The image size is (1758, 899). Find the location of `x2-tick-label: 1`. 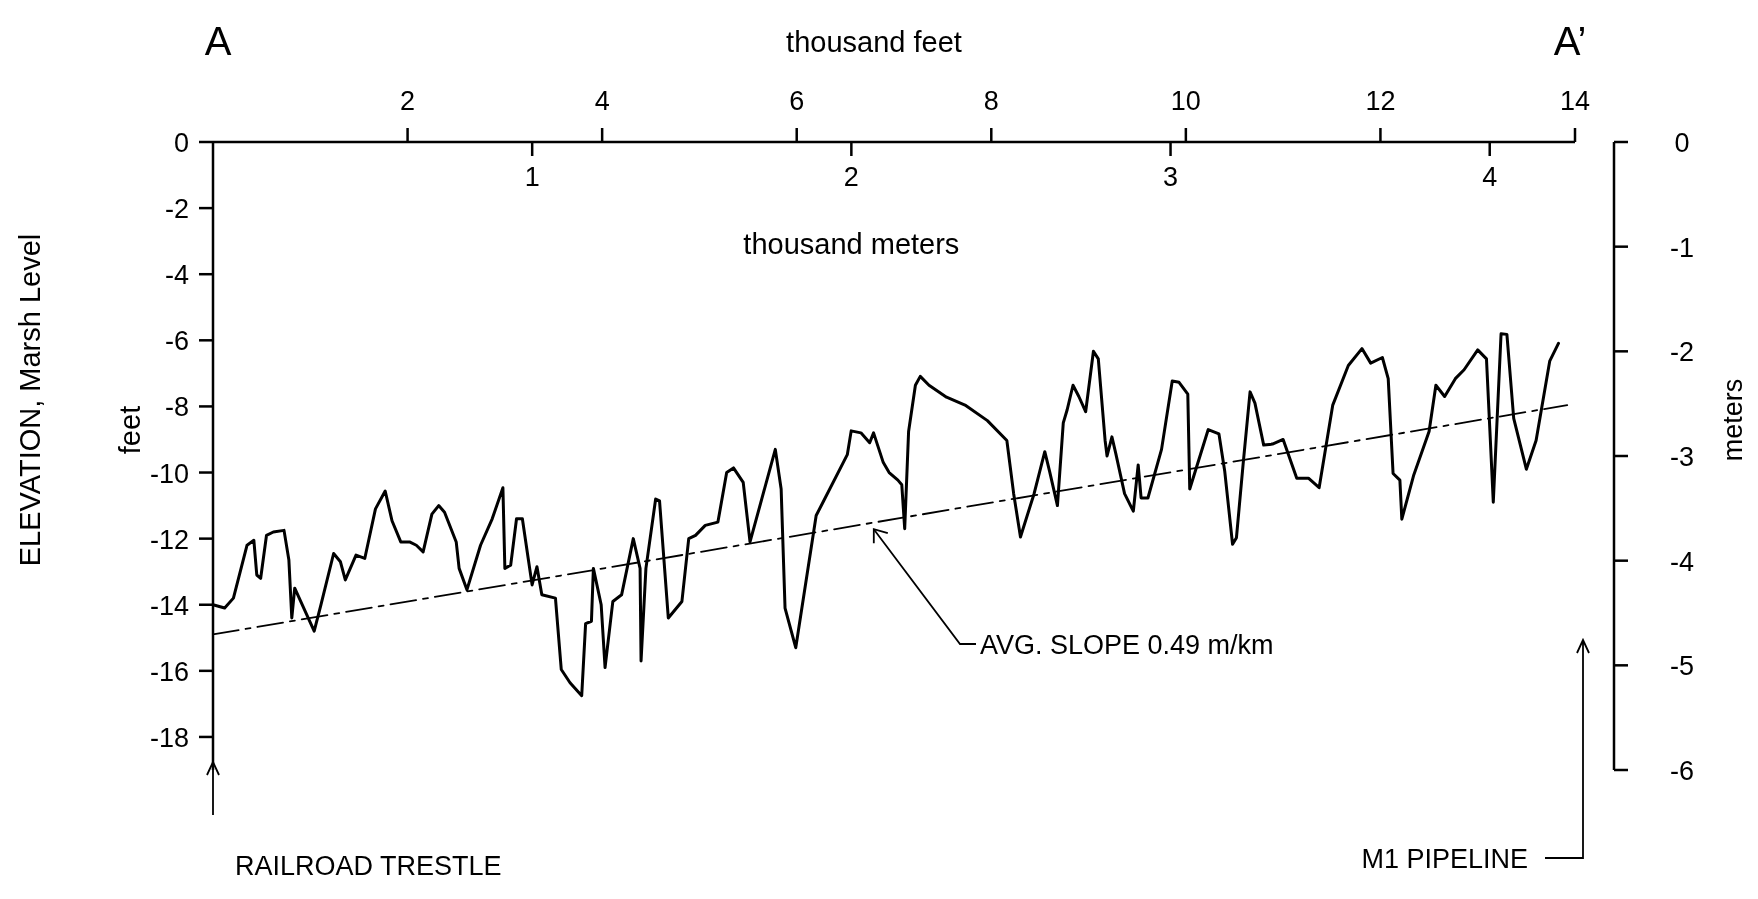

x2-tick-label: 1 is located at coordinates (532, 177).